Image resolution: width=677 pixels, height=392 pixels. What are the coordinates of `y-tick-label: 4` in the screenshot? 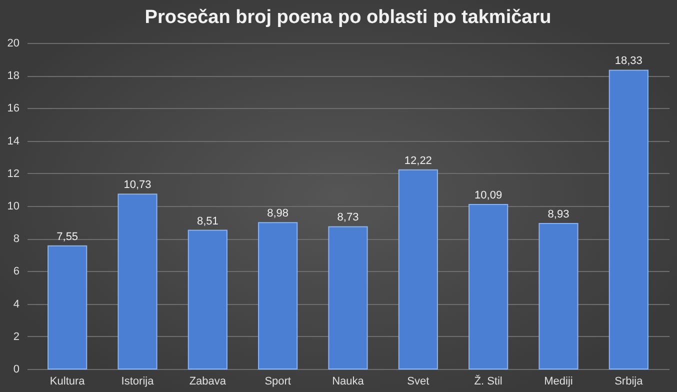 It's located at (16, 304).